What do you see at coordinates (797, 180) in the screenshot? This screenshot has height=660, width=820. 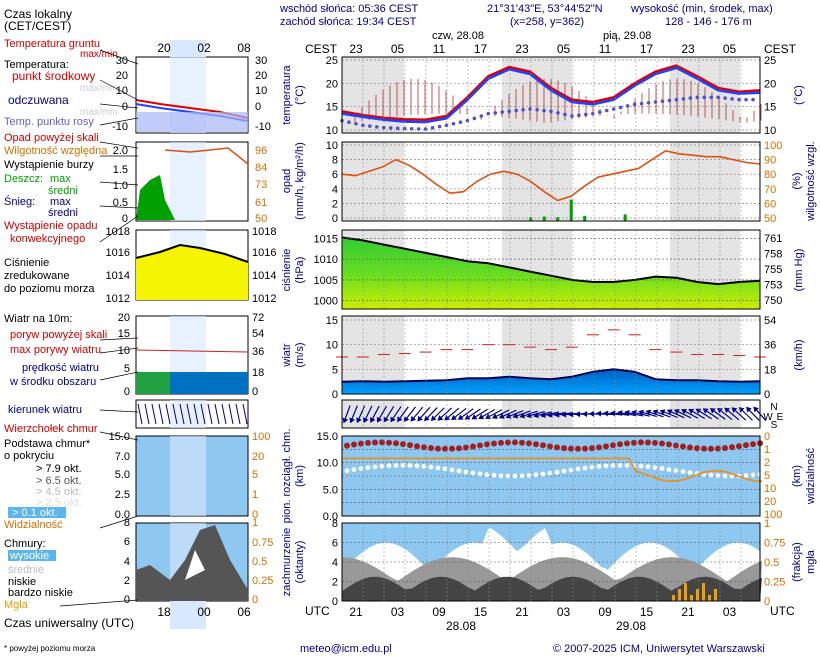 I see `panel-side-label: (%)` at bounding box center [797, 180].